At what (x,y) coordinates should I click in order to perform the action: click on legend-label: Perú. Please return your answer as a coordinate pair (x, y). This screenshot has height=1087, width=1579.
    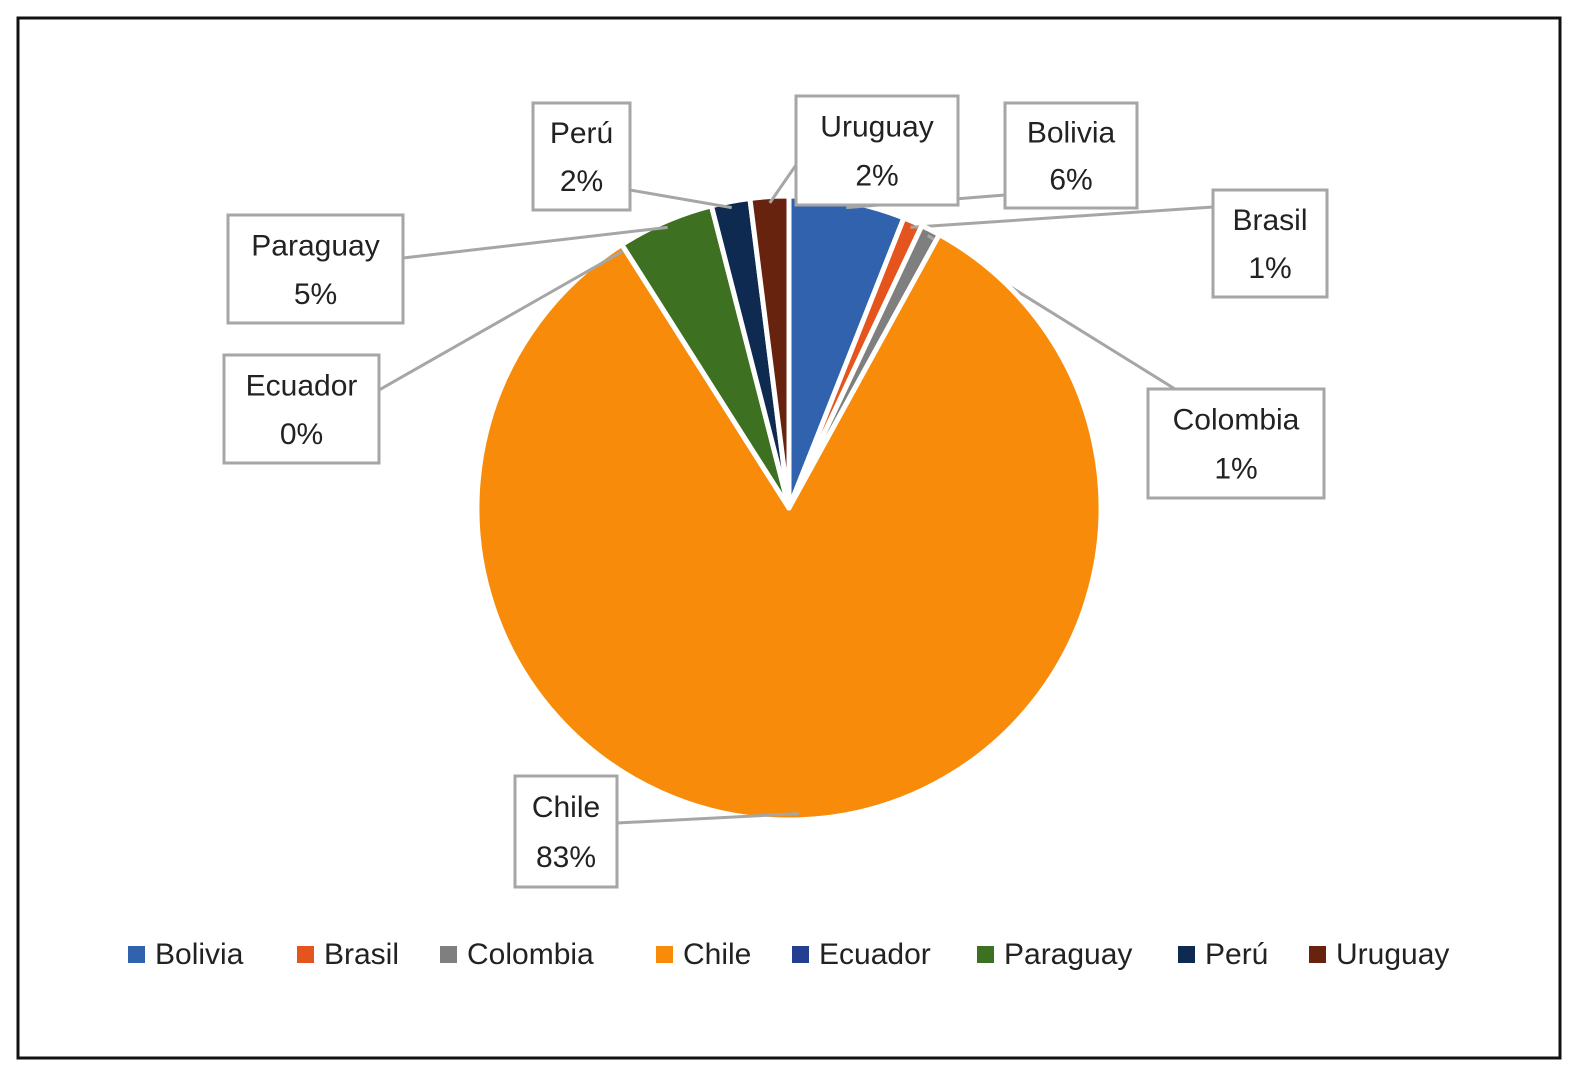
    Looking at the image, I should click on (1236, 954).